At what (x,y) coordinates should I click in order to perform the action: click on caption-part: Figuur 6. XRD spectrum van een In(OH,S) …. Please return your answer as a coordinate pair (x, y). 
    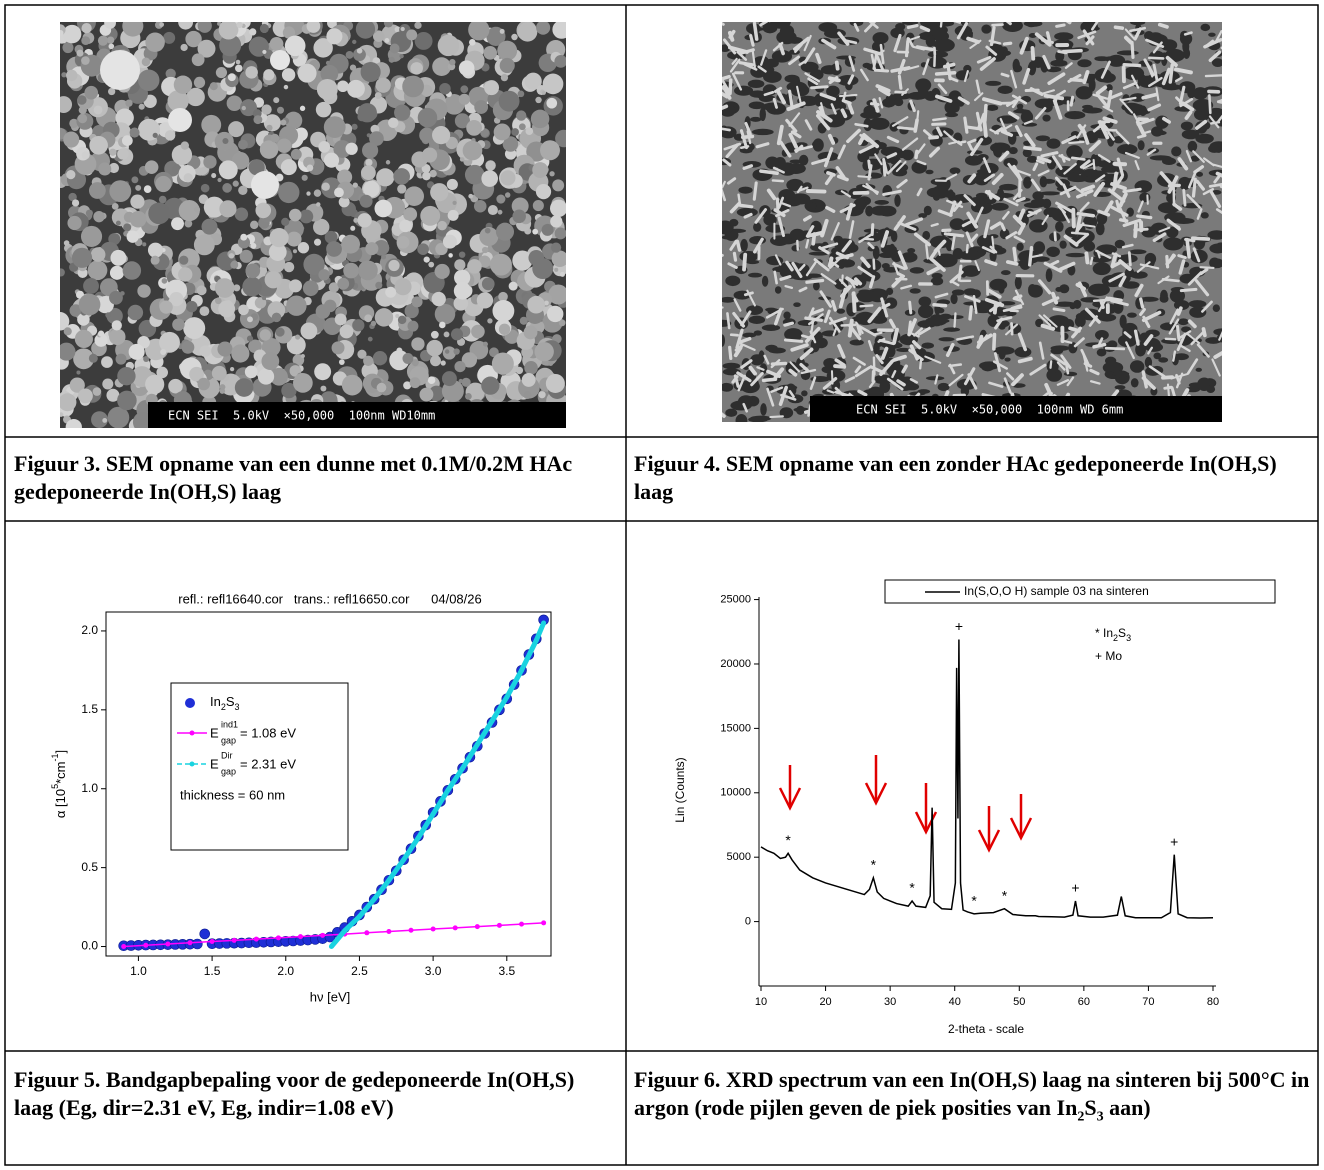
    Looking at the image, I should click on (971, 1093).